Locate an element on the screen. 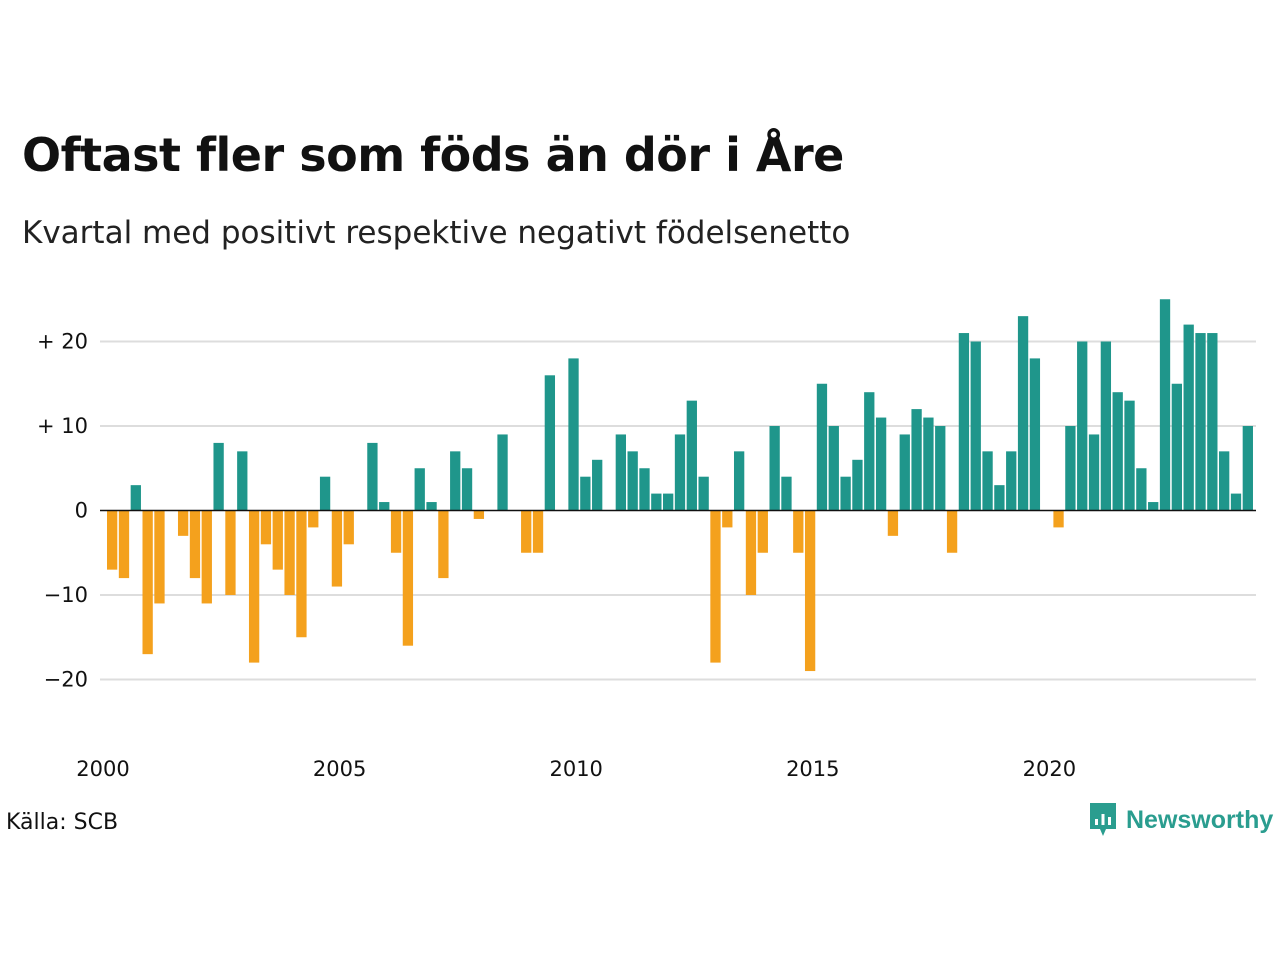  y-axis-labels: + 20 + 10 0 −10 −20 is located at coordinates (62, 511).